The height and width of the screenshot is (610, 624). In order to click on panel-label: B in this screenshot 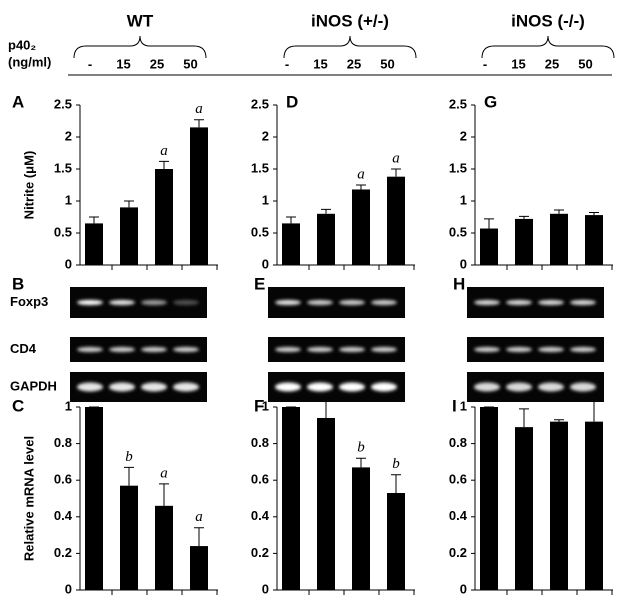, I will do `click(18, 283)`.